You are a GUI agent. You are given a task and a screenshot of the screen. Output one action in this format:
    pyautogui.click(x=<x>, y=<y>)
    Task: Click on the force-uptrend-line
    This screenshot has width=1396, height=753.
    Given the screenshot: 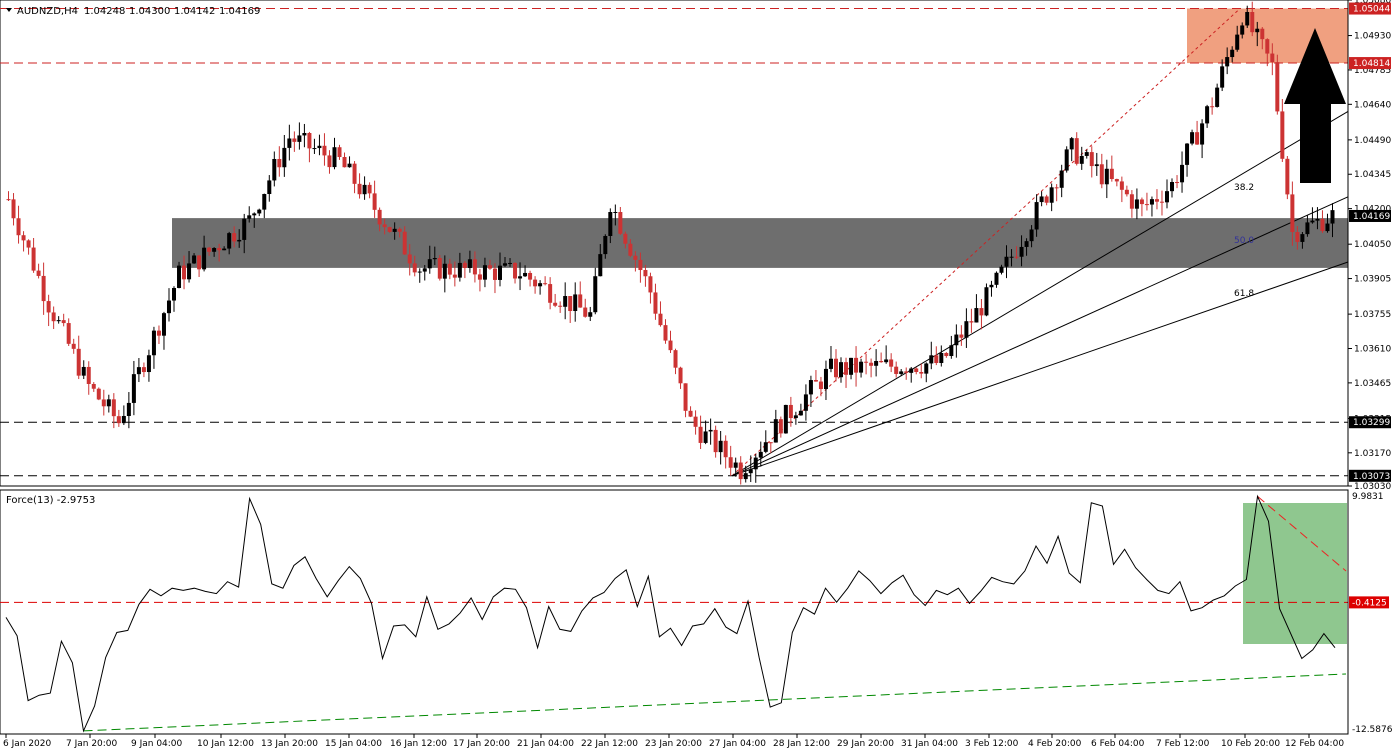 What is the action you would take?
    pyautogui.click(x=715, y=702)
    